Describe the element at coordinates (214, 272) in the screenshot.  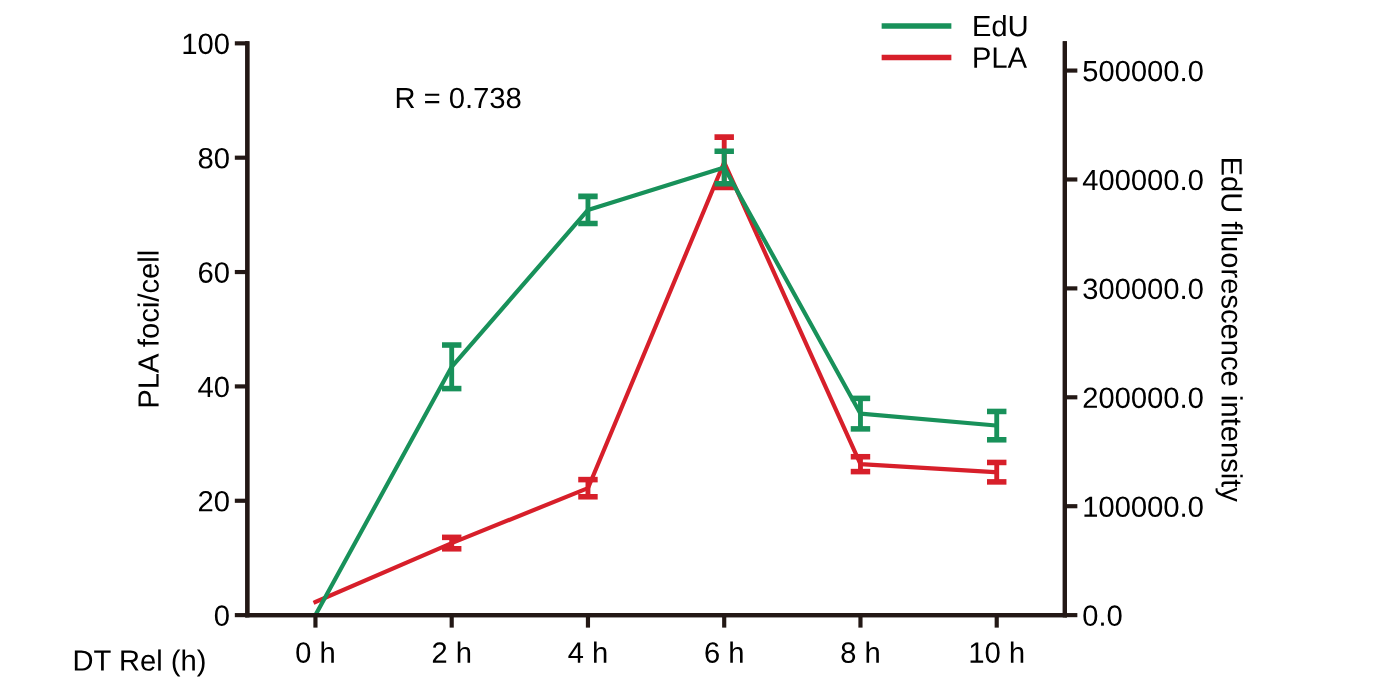
I see `y-tick-label: 60` at that location.